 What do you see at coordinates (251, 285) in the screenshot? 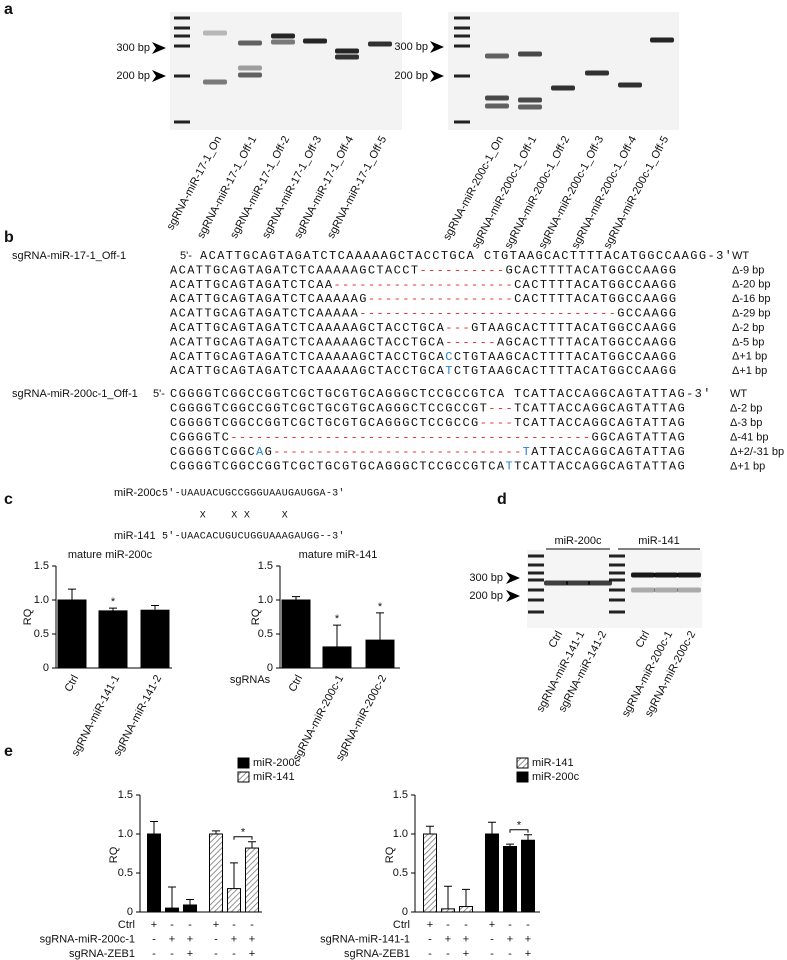
I see `sequence-segment: ACATTGCAGTAGATCTCAA` at bounding box center [251, 285].